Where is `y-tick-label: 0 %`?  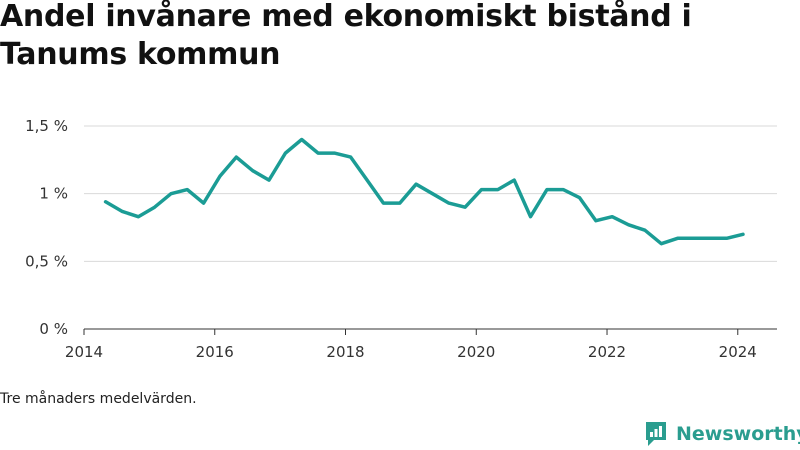
y-tick-label: 0 % is located at coordinates (53, 329).